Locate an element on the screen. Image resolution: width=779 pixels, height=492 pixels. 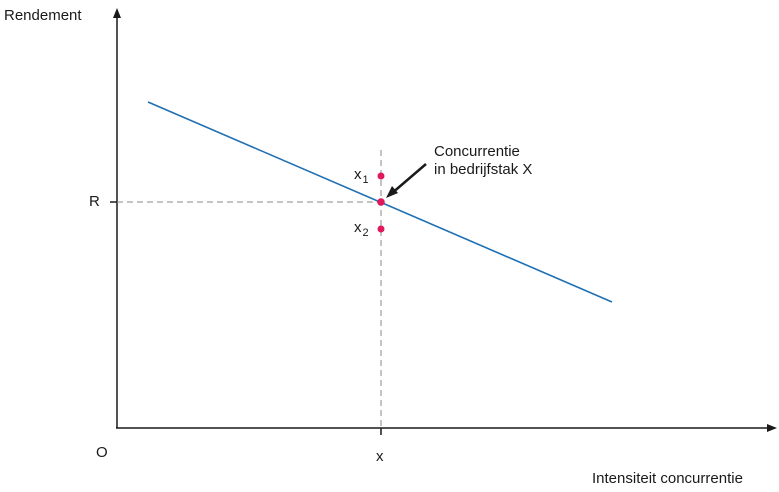
point-x1-sub: 1 is located at coordinates (365, 180).